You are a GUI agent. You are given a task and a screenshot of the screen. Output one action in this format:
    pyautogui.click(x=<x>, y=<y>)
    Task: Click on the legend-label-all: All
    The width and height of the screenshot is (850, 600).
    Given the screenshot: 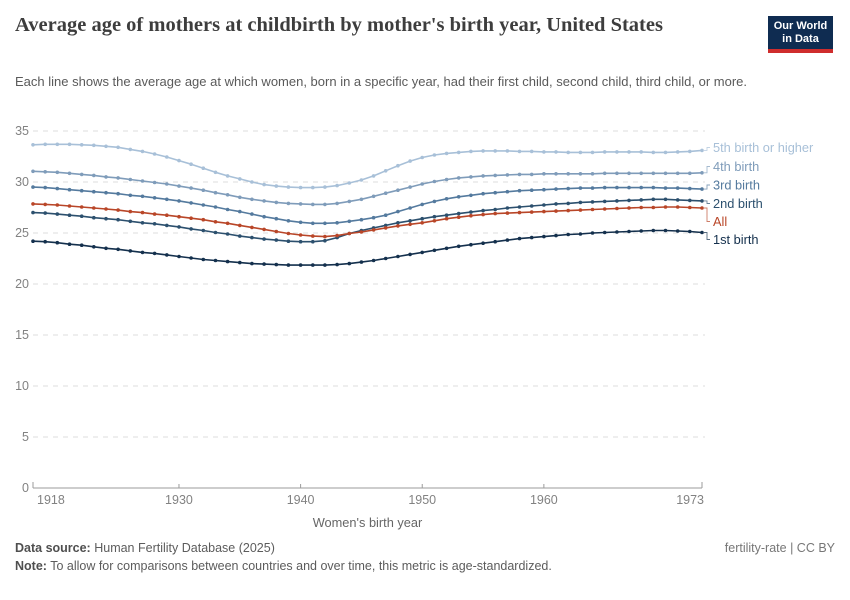 What is the action you would take?
    pyautogui.click(x=720, y=221)
    